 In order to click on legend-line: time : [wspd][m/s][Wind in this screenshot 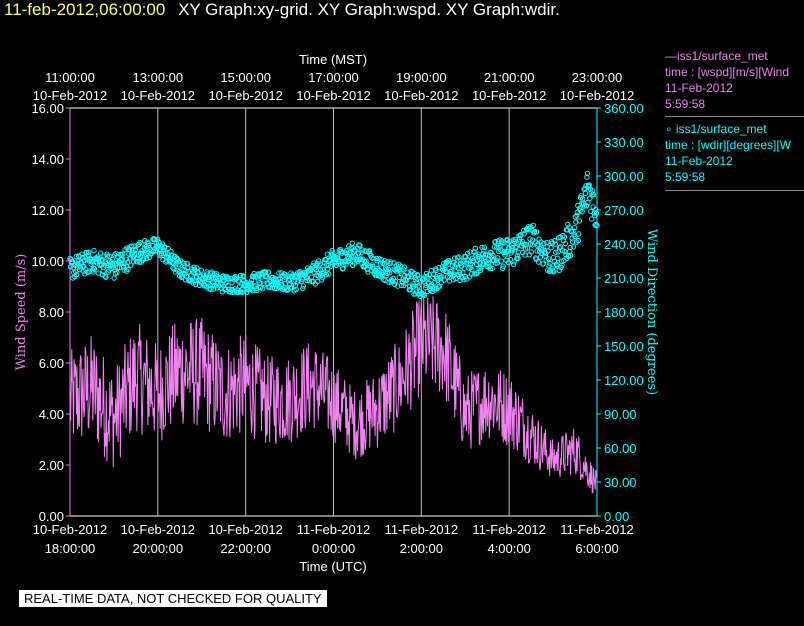, I will do `click(727, 72)`.